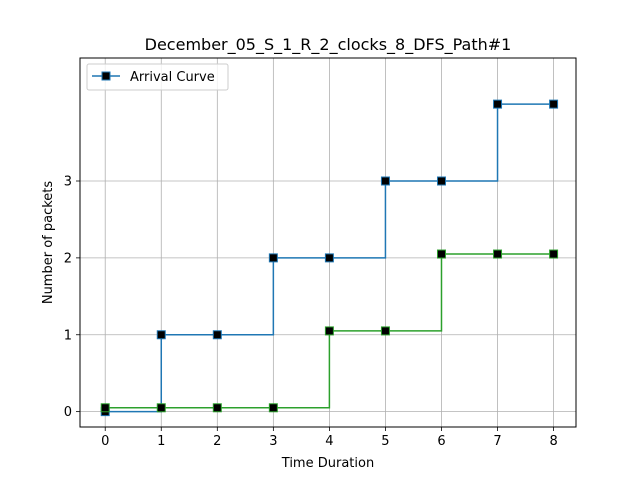 This screenshot has height=480, width=640. What do you see at coordinates (273, 441) in the screenshot?
I see `x-tick-label: 3` at bounding box center [273, 441].